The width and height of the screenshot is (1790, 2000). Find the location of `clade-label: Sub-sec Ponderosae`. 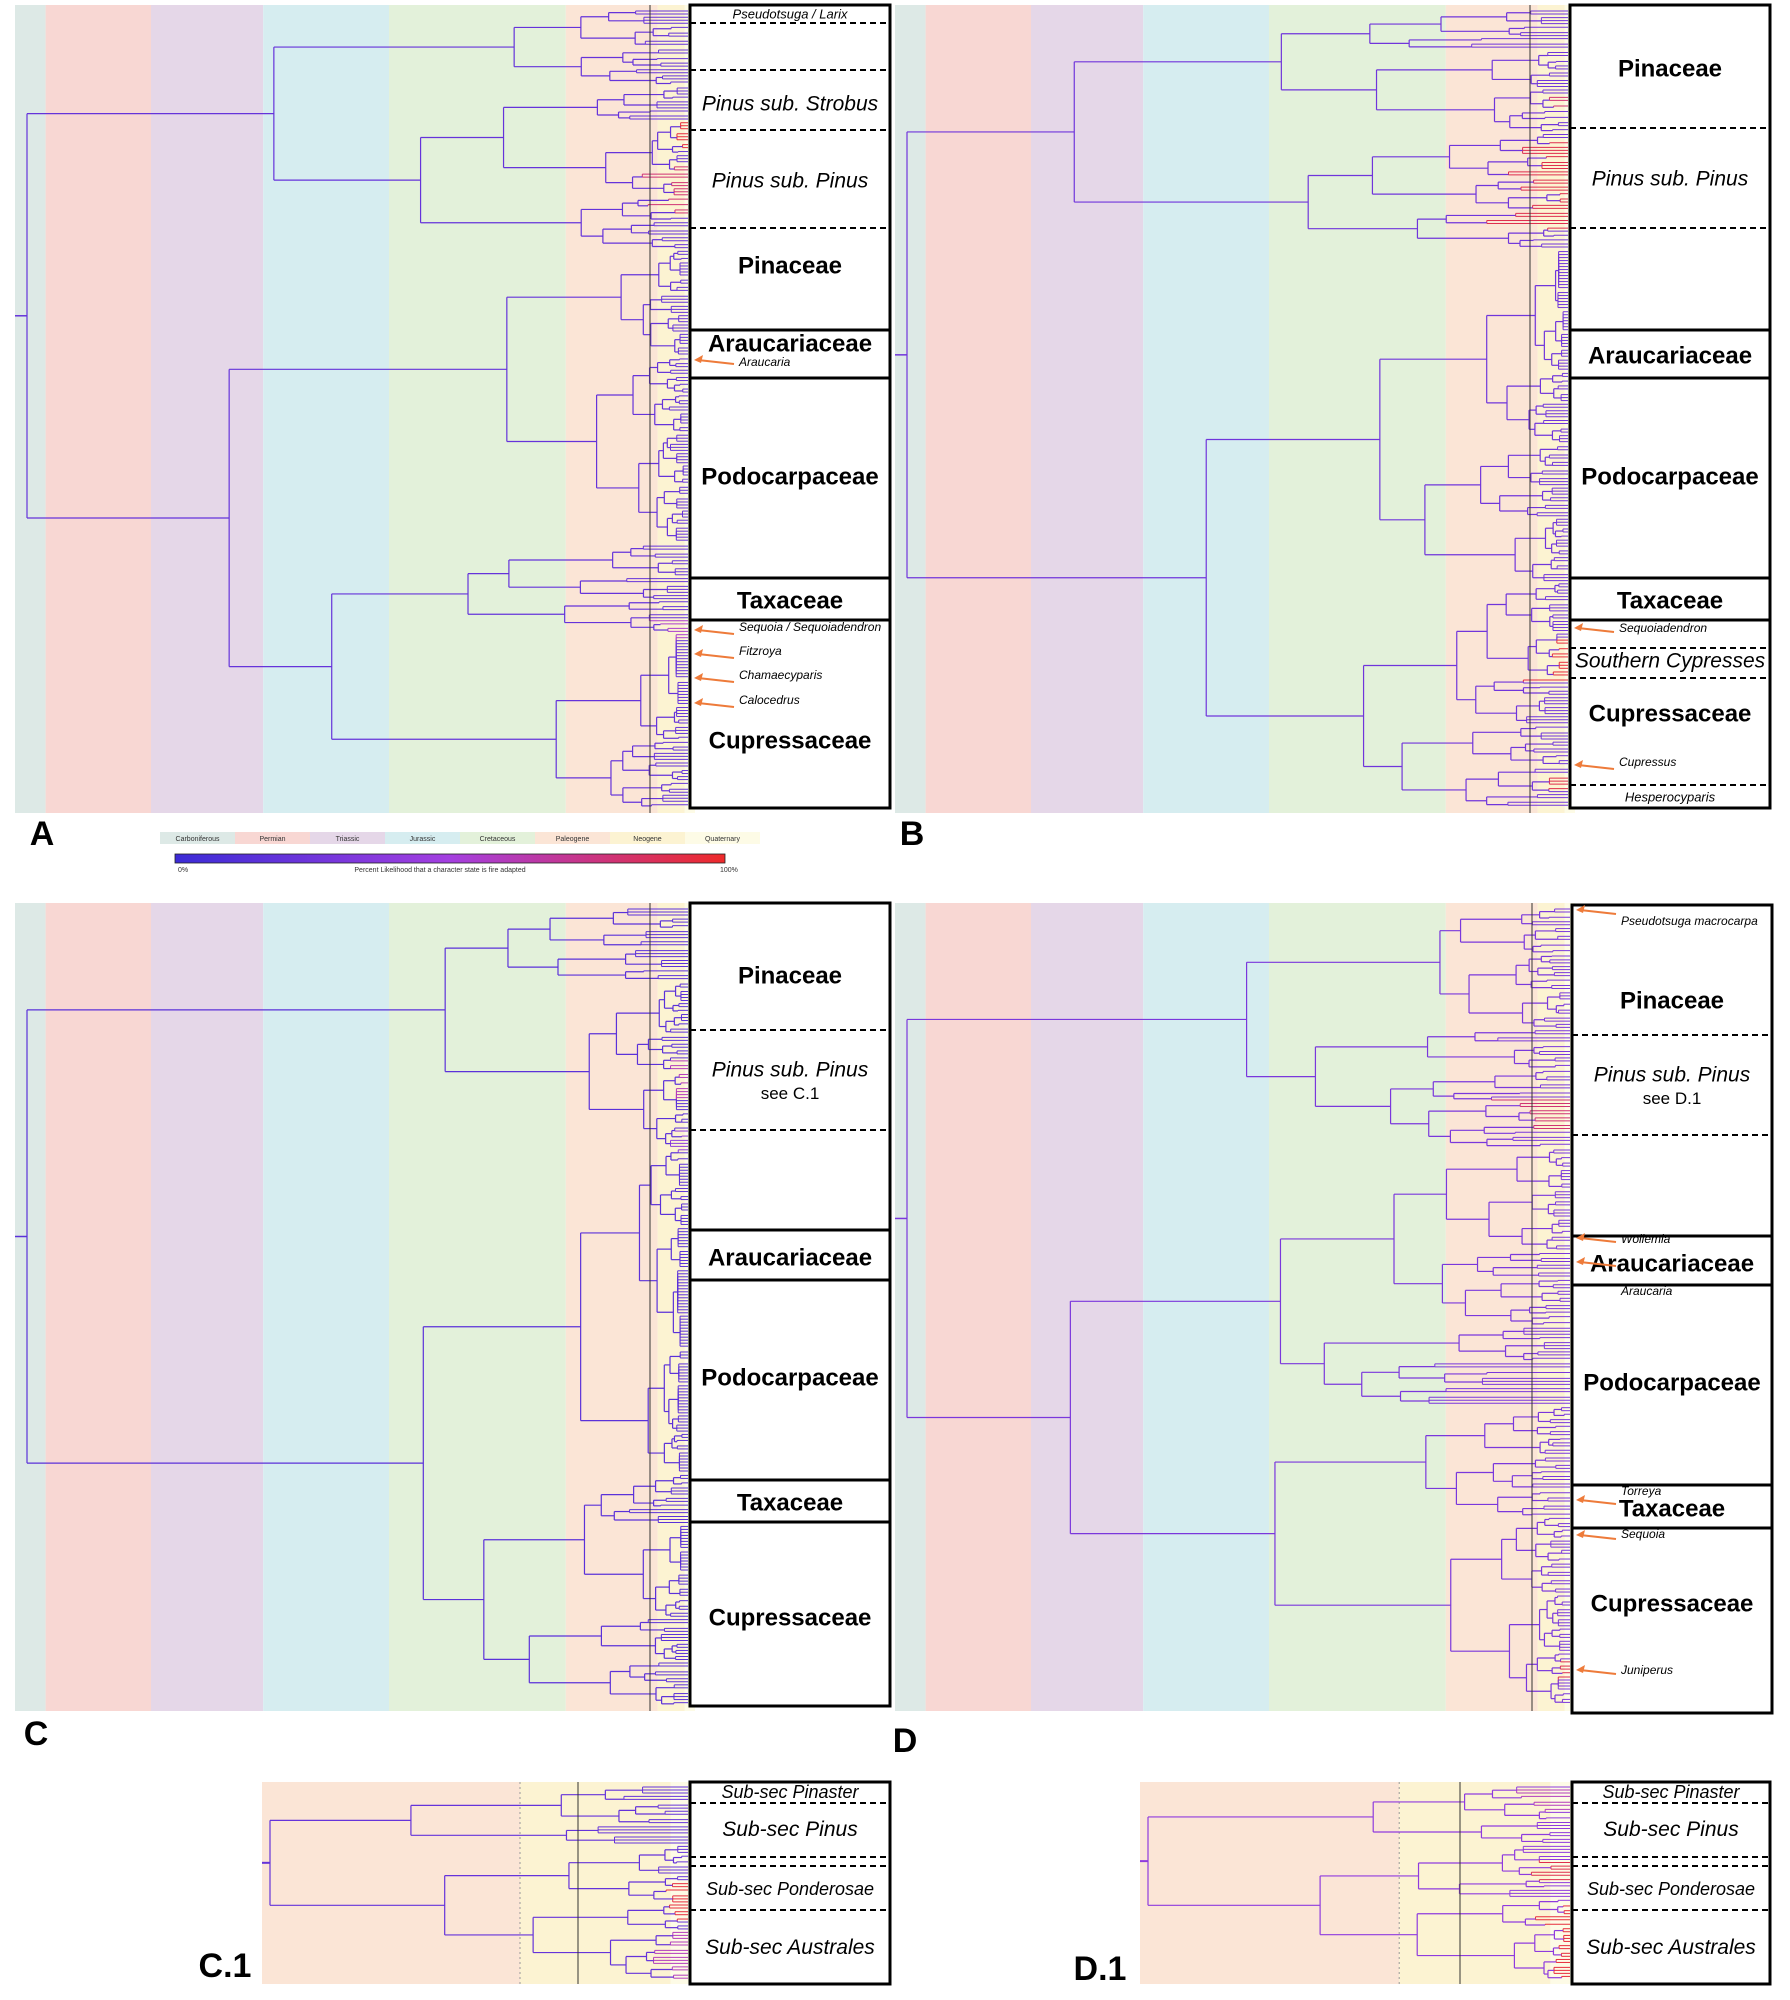

clade-label: Sub-sec Ponderosae is located at coordinates (790, 1889).